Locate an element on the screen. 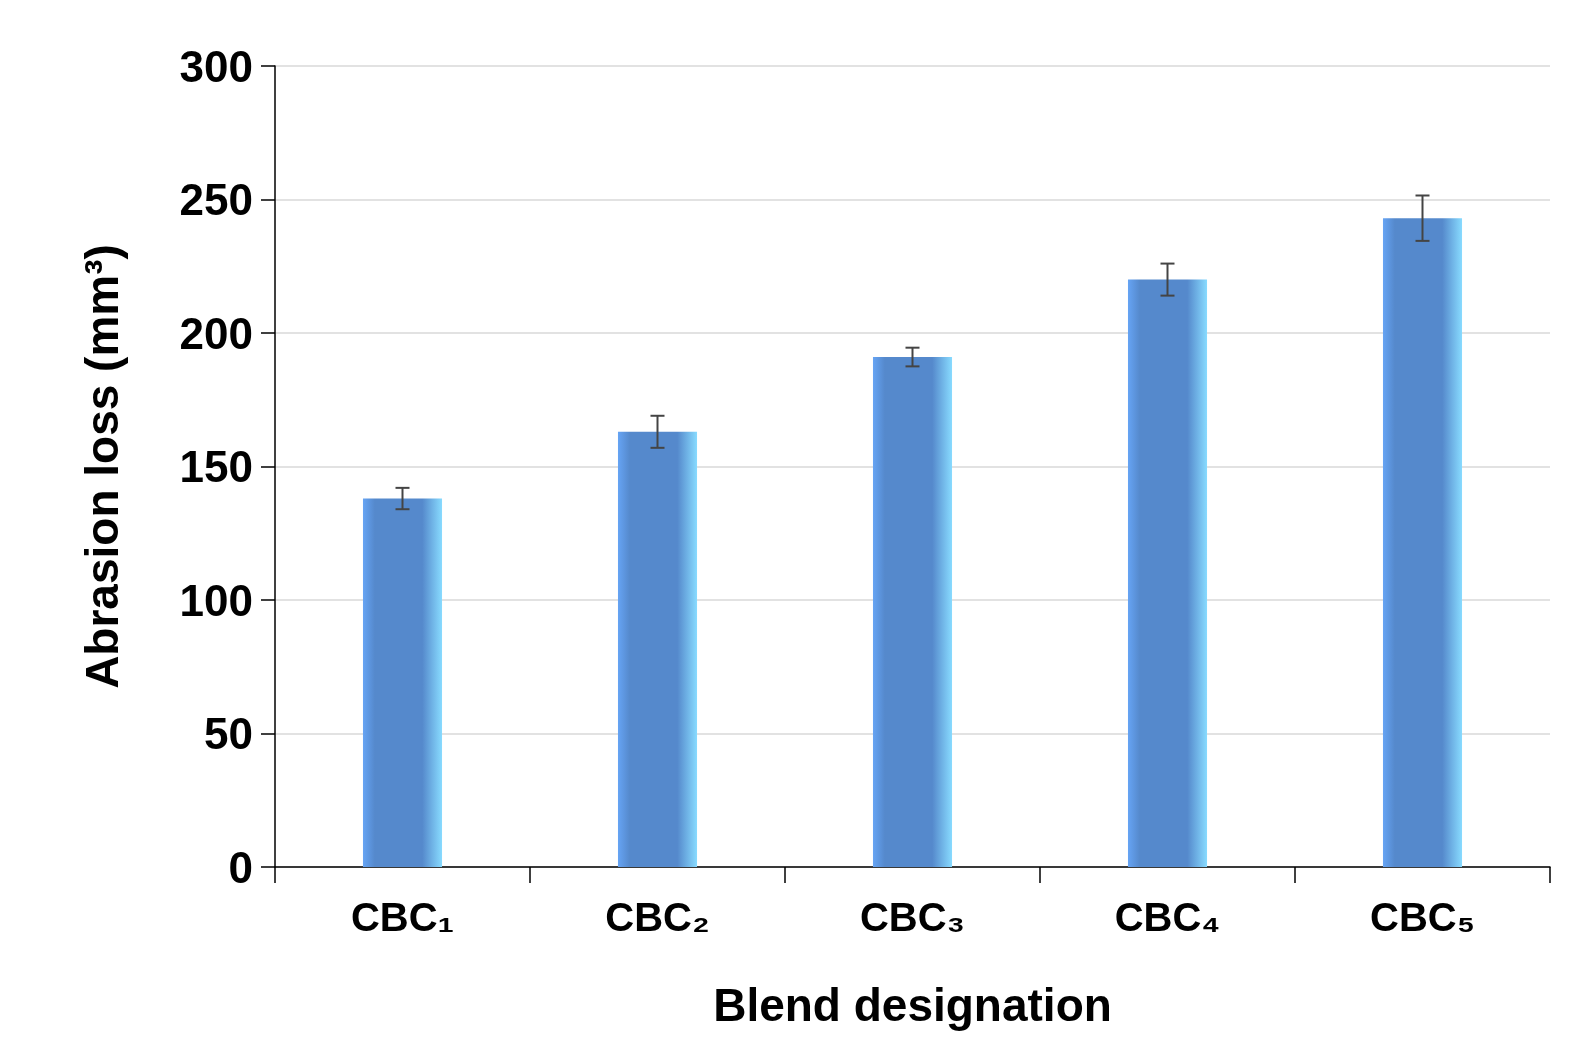 The height and width of the screenshot is (1045, 1595). y-tick-label: 50 is located at coordinates (228, 733).